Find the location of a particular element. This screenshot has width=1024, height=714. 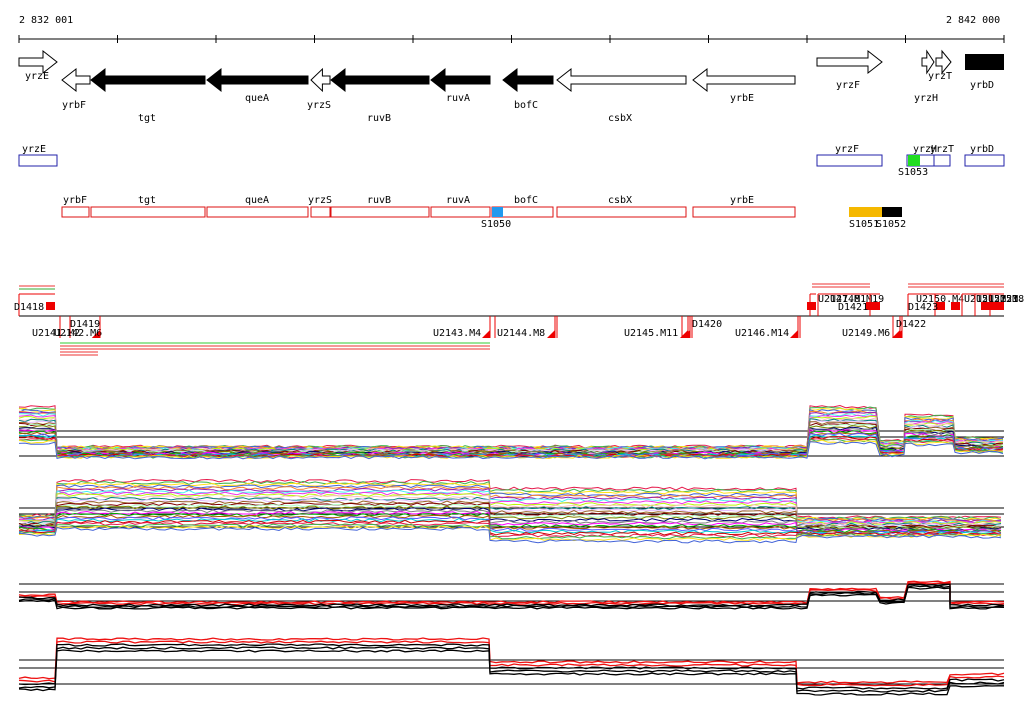

gene-label-yrbF: yrbF is located at coordinates (74, 105).